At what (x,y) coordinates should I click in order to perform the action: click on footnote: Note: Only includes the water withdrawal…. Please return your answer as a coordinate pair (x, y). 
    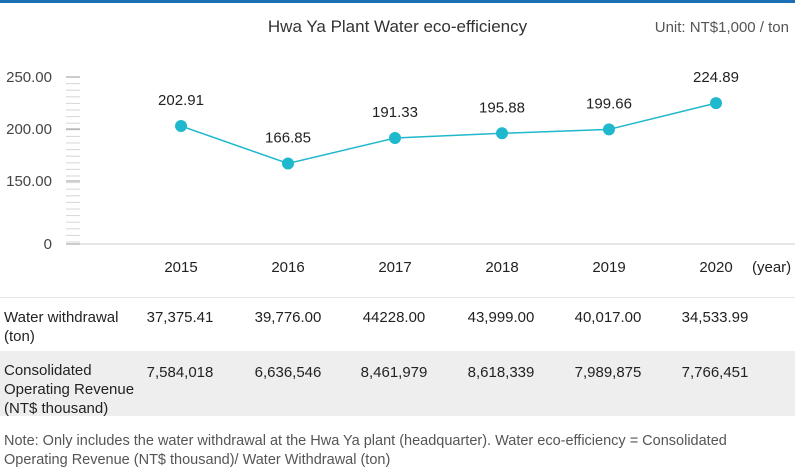
    Looking at the image, I should click on (365, 450).